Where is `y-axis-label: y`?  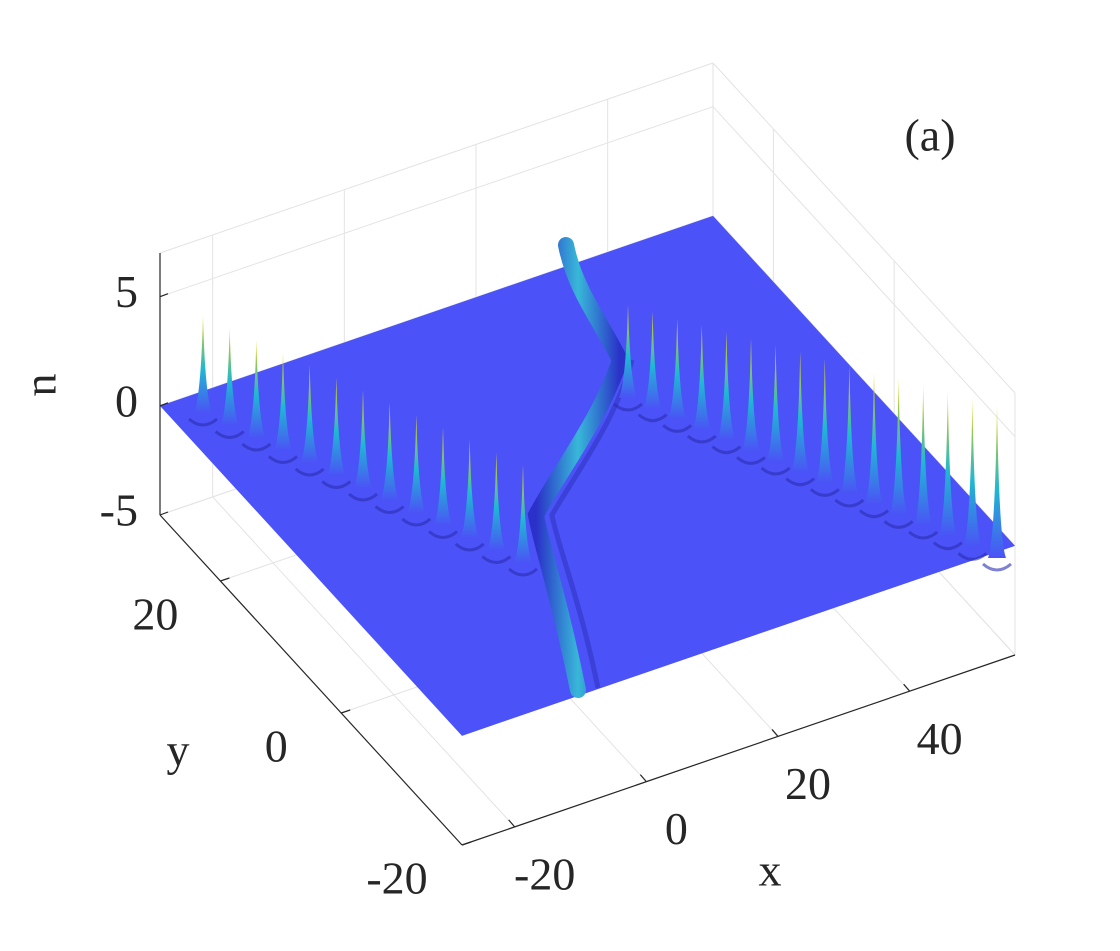 y-axis-label: y is located at coordinates (178, 750).